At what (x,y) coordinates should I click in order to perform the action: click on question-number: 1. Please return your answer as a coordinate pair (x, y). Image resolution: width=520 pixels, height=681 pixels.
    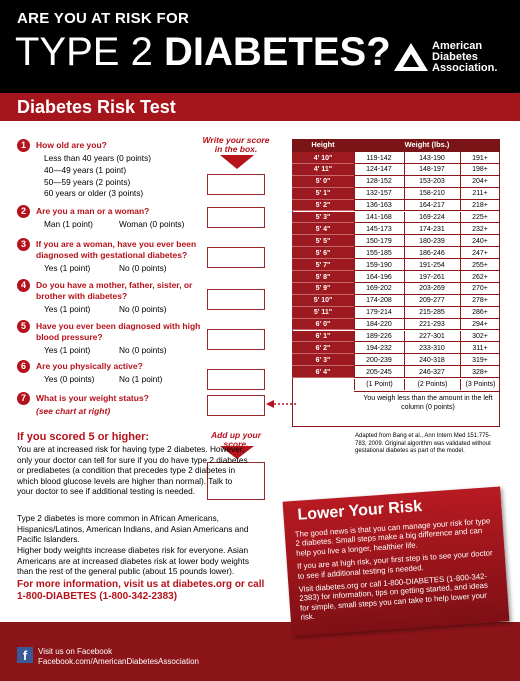
    Looking at the image, I should click on (23, 145).